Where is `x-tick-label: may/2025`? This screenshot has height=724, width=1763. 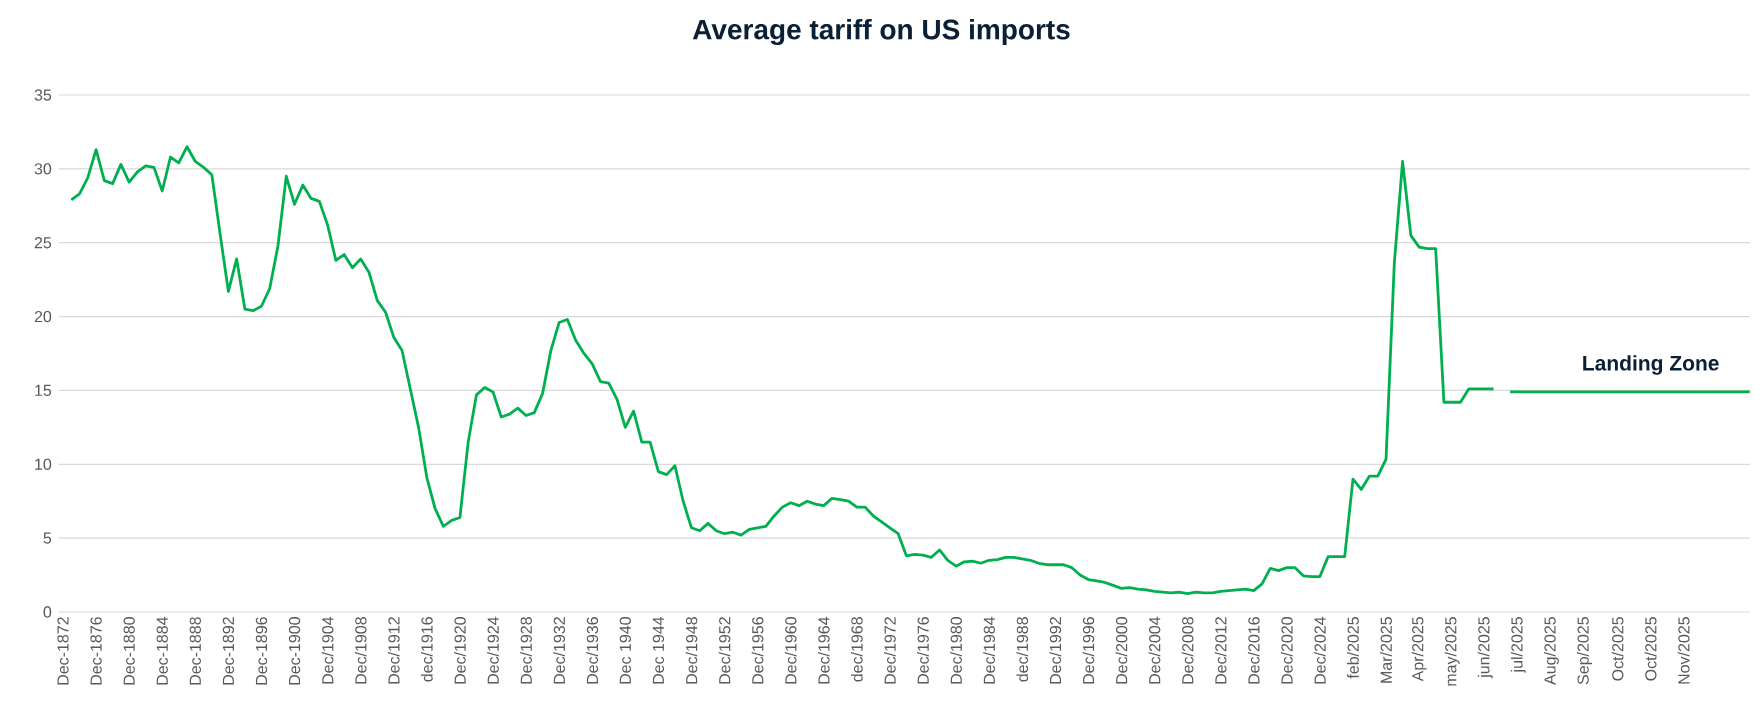 x-tick-label: may/2025 is located at coordinates (1452, 651).